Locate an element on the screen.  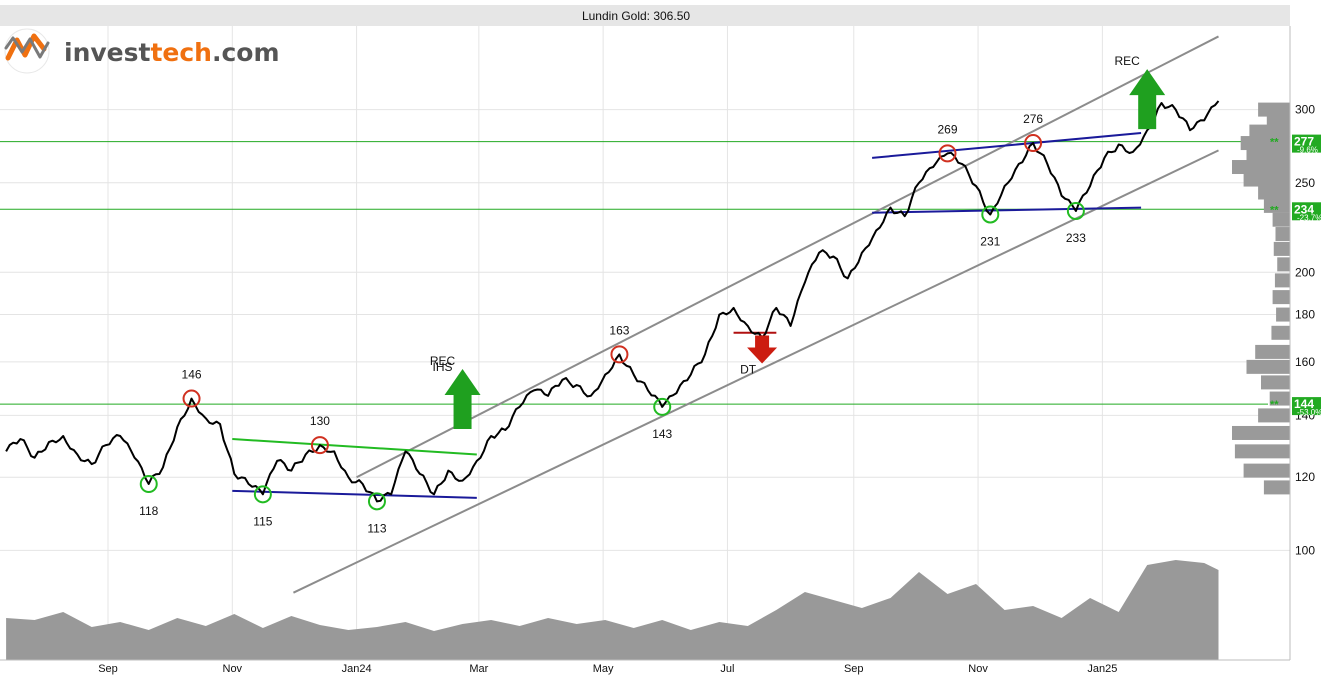
pattern-bottom-line is located at coordinates (1007, 210).